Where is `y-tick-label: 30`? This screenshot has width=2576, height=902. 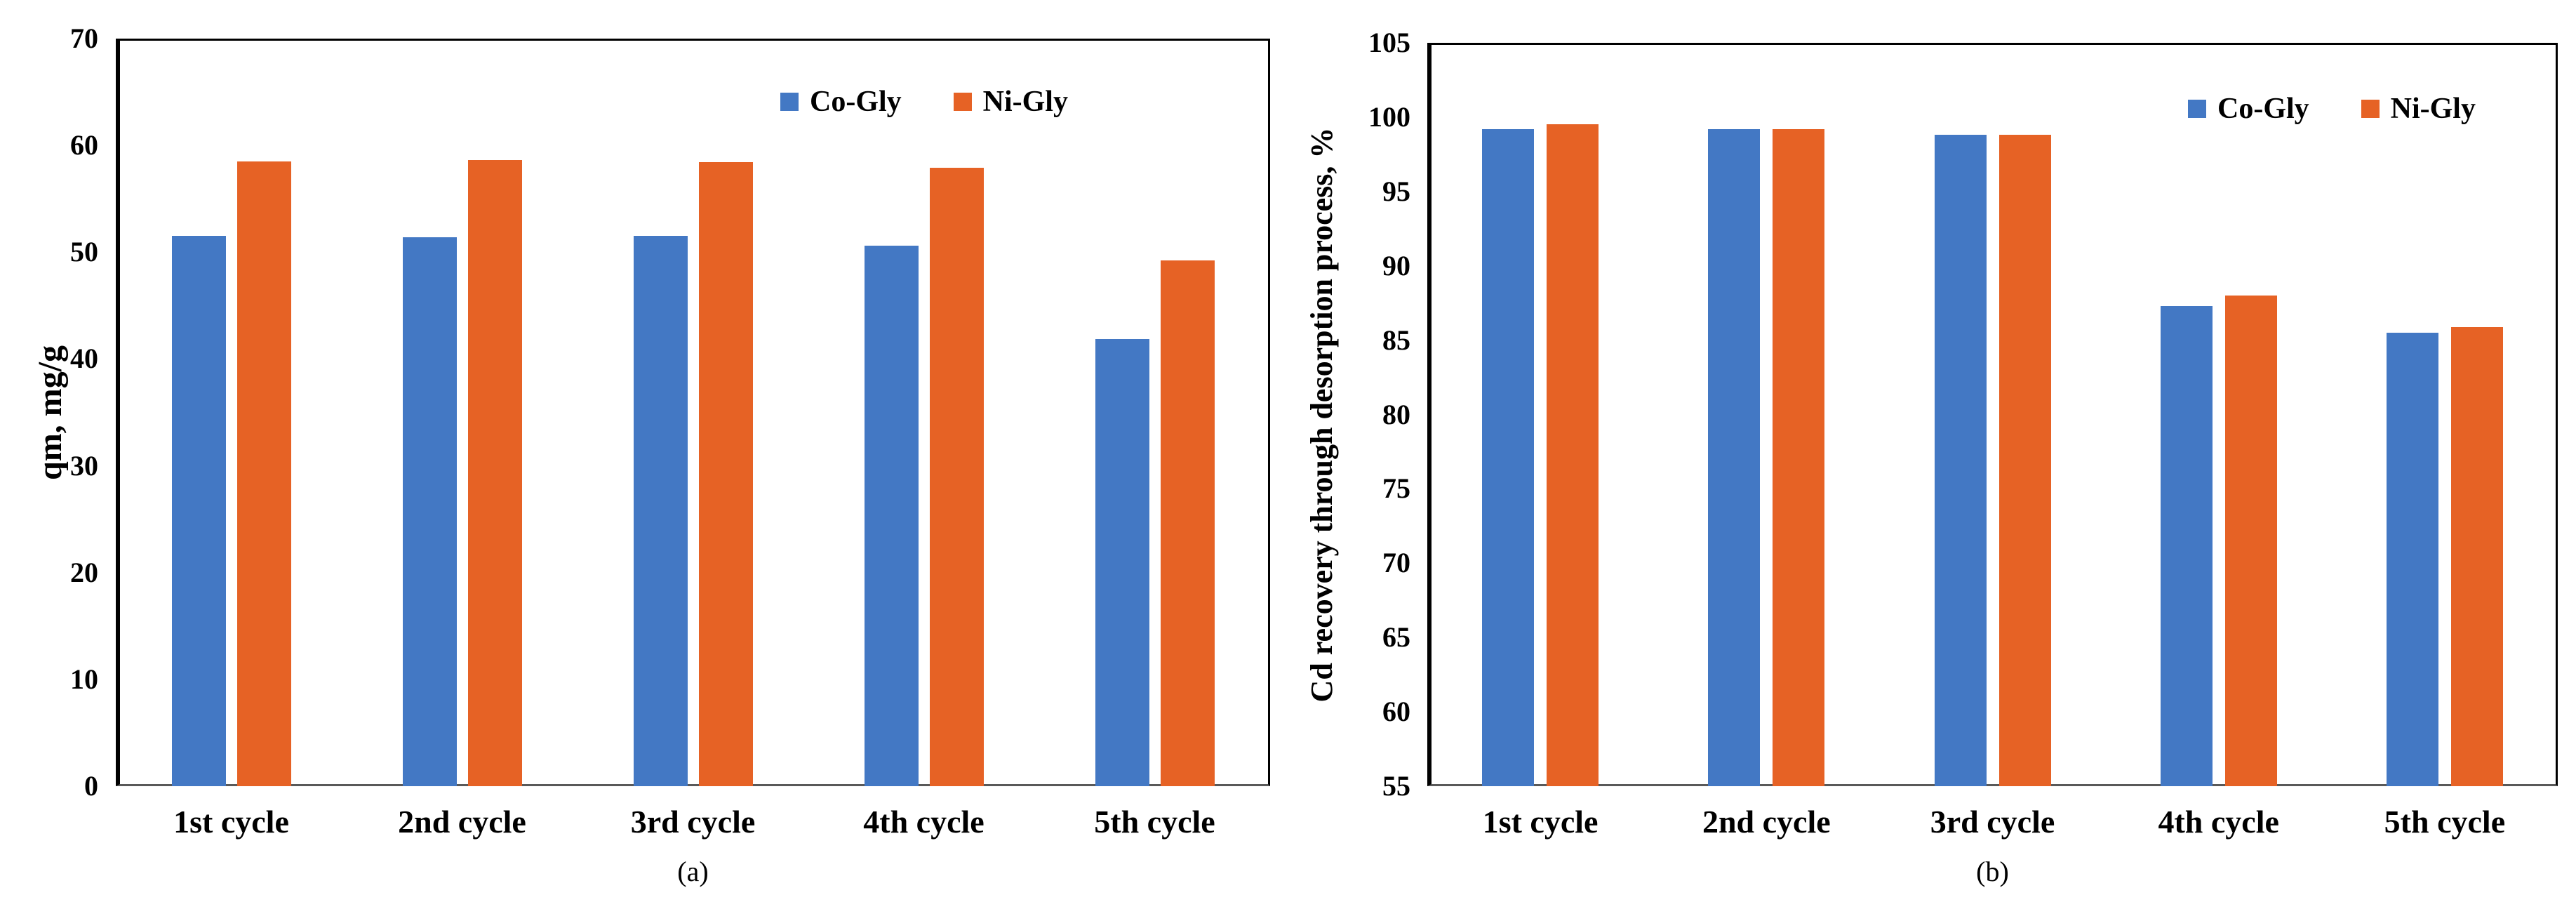 y-tick-label: 30 is located at coordinates (84, 465).